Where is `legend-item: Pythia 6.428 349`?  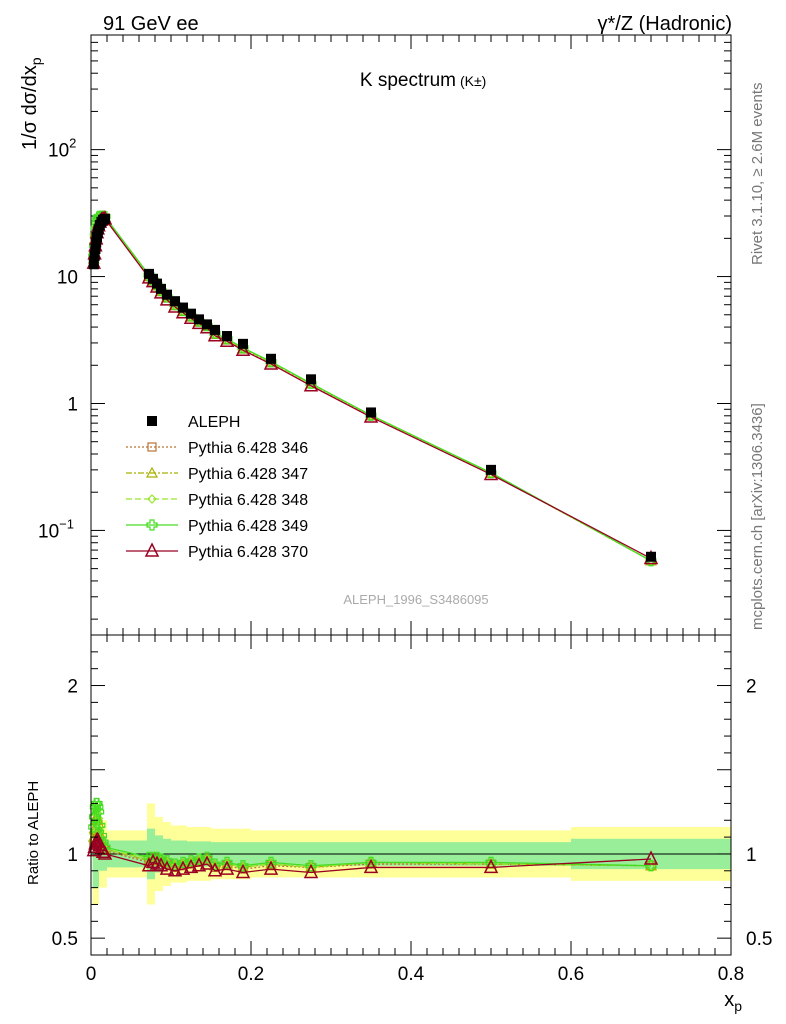 legend-item: Pythia 6.428 349 is located at coordinates (217, 526).